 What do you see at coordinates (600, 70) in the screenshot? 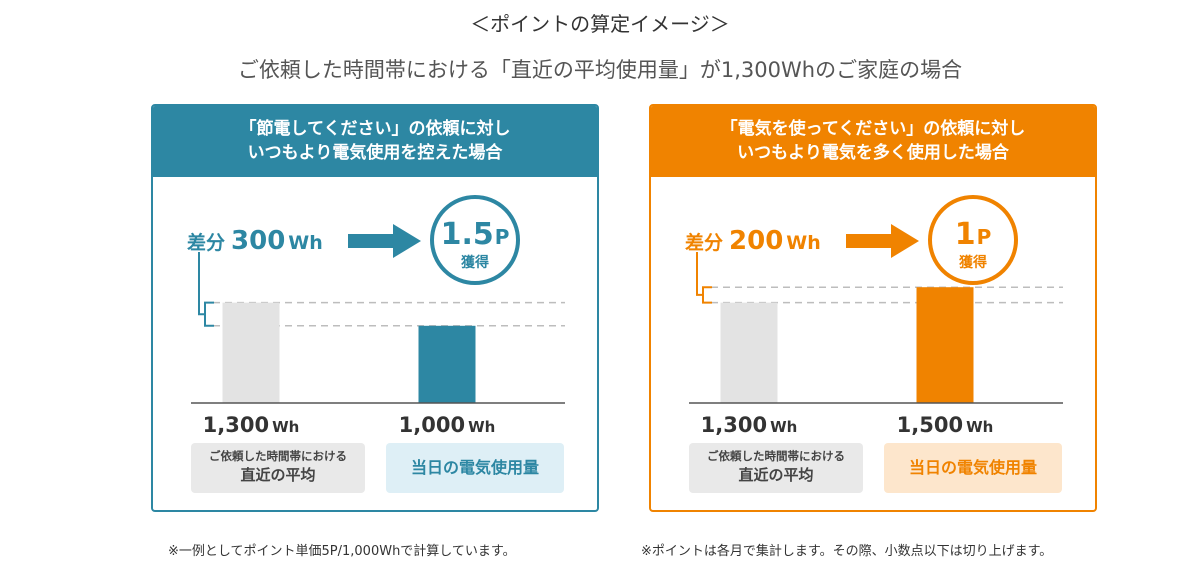
I see `page-subtitle: ご依頼した時間帯における「直近の平均使用量」が1,300Whのご家庭の場合` at bounding box center [600, 70].